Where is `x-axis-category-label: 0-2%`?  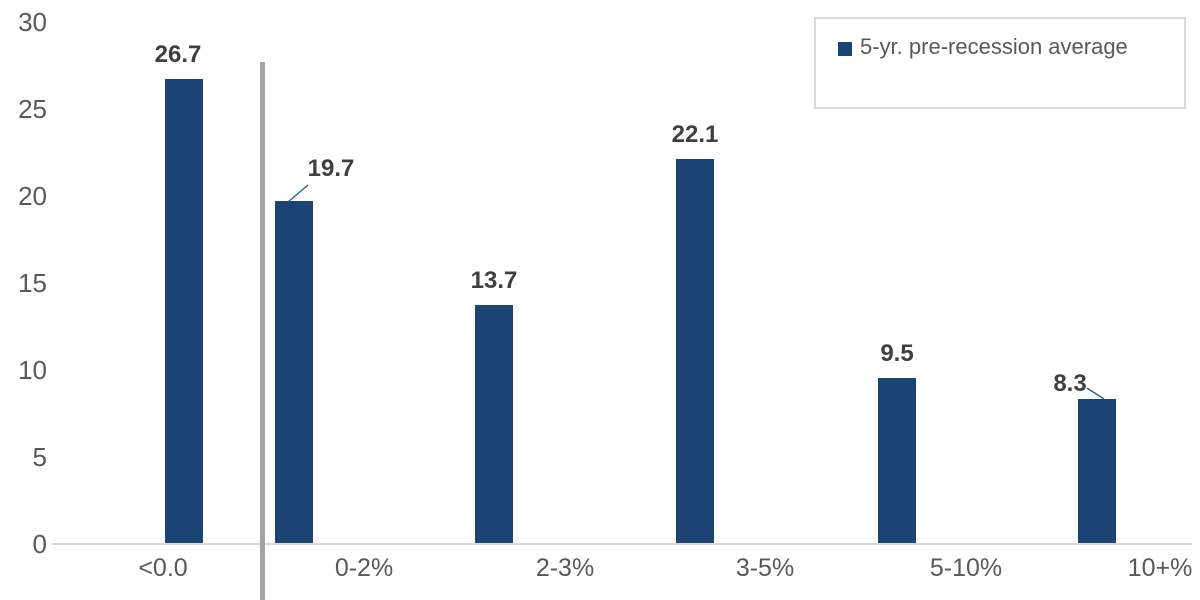
x-axis-category-label: 0-2% is located at coordinates (364, 568).